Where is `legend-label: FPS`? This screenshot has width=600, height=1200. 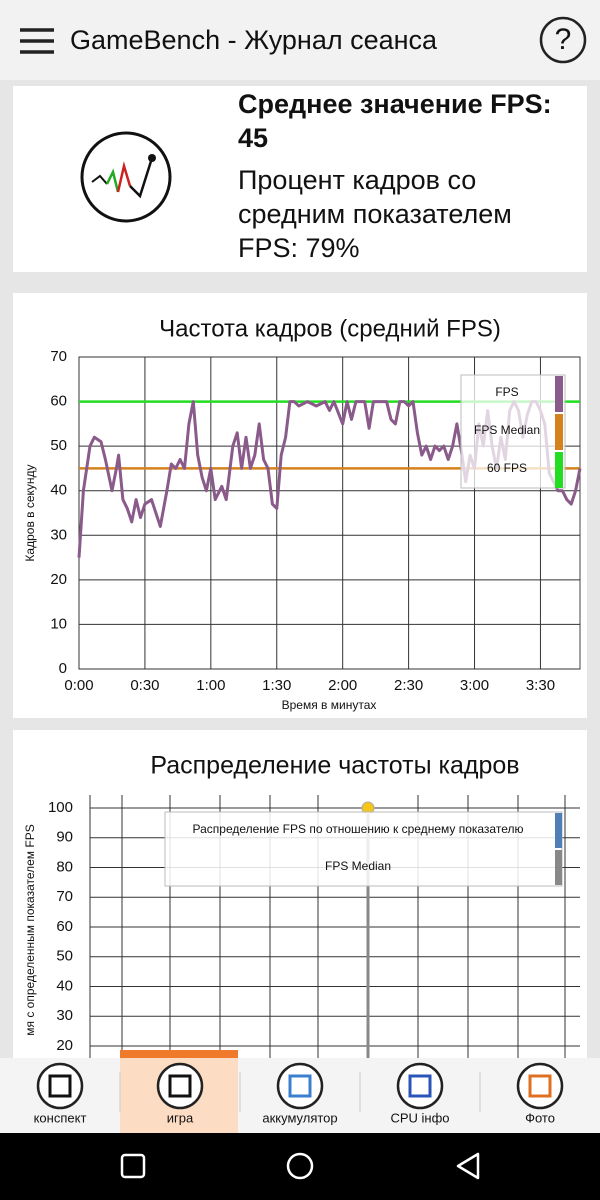 legend-label: FPS is located at coordinates (506, 392).